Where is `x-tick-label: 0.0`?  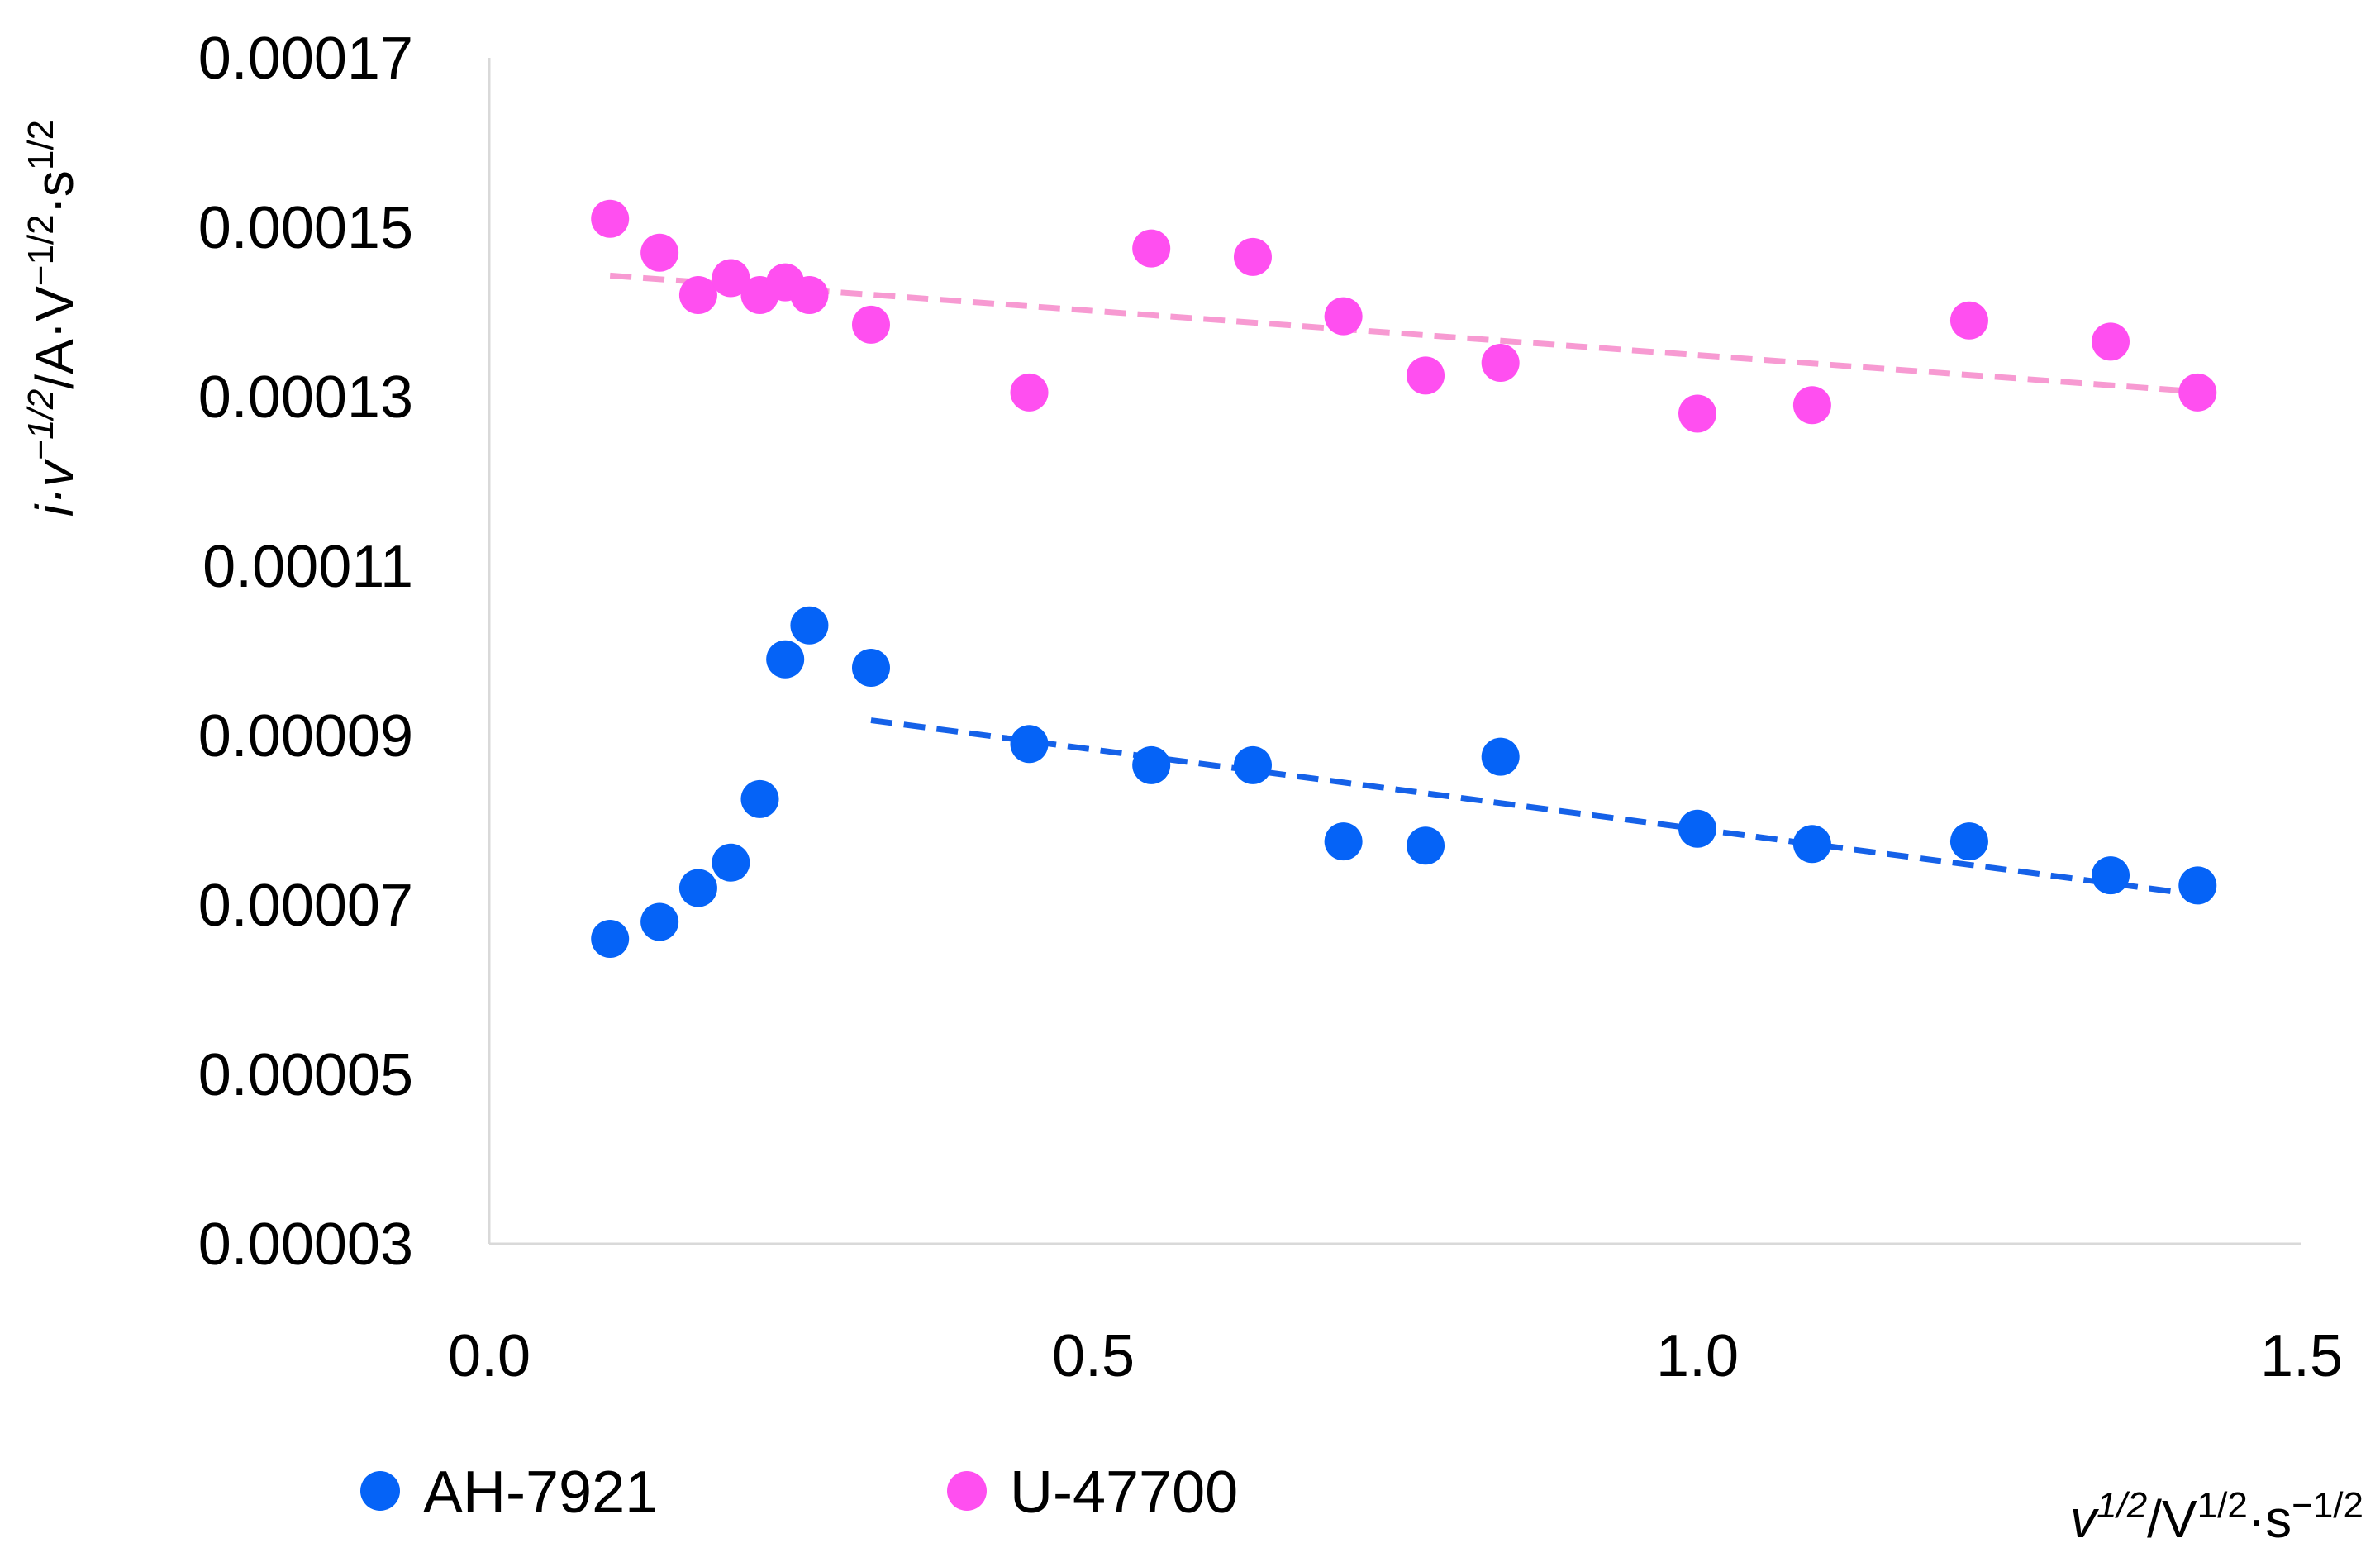 x-tick-label: 0.0 is located at coordinates (489, 1356).